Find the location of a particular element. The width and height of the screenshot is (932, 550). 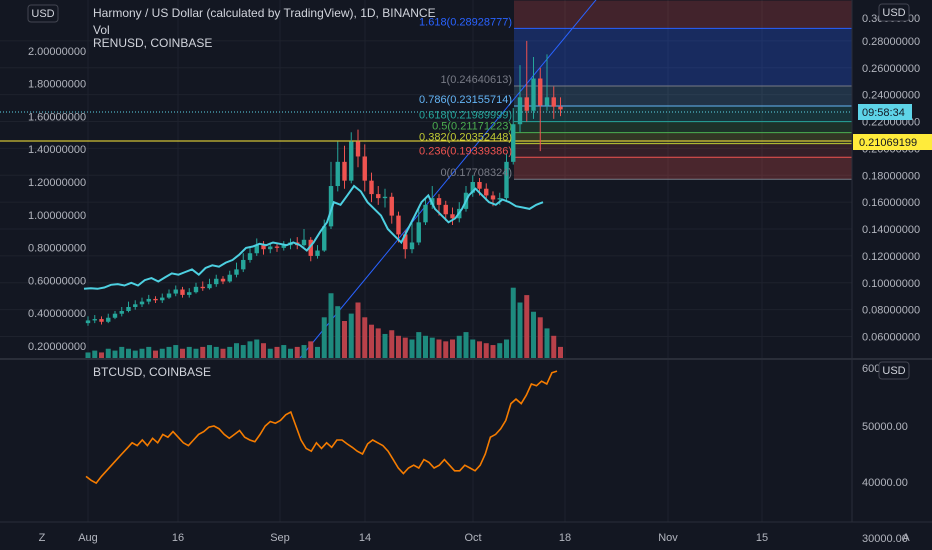

time-axis-tick: Sep is located at coordinates (280, 538).